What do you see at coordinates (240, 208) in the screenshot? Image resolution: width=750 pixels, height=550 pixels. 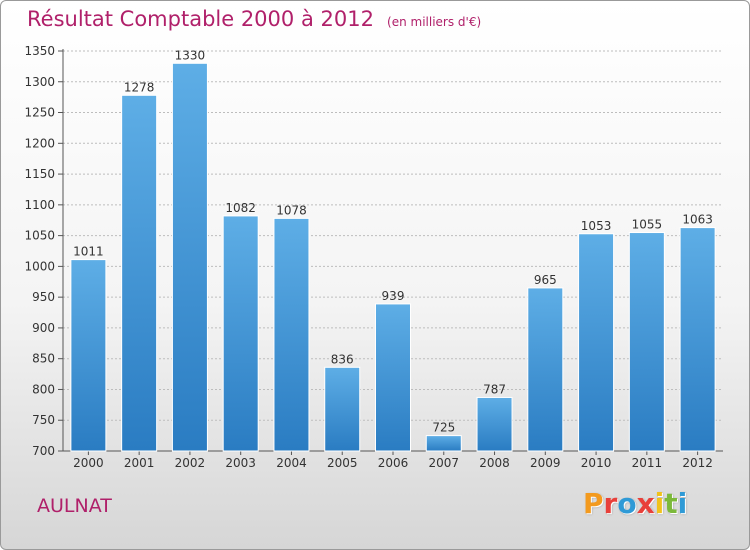 I see `value-label-2003: 1082` at bounding box center [240, 208].